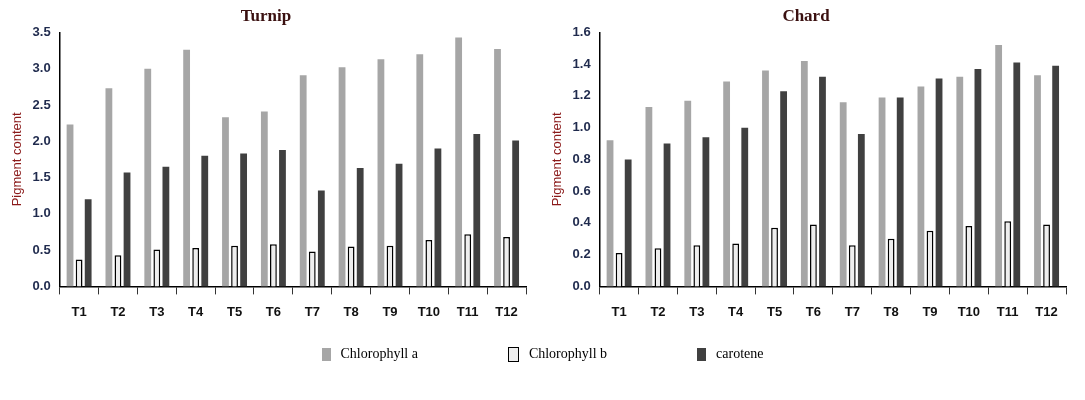  What do you see at coordinates (581, 158) in the screenshot?
I see `y-tick-label: 0.8` at bounding box center [581, 158].